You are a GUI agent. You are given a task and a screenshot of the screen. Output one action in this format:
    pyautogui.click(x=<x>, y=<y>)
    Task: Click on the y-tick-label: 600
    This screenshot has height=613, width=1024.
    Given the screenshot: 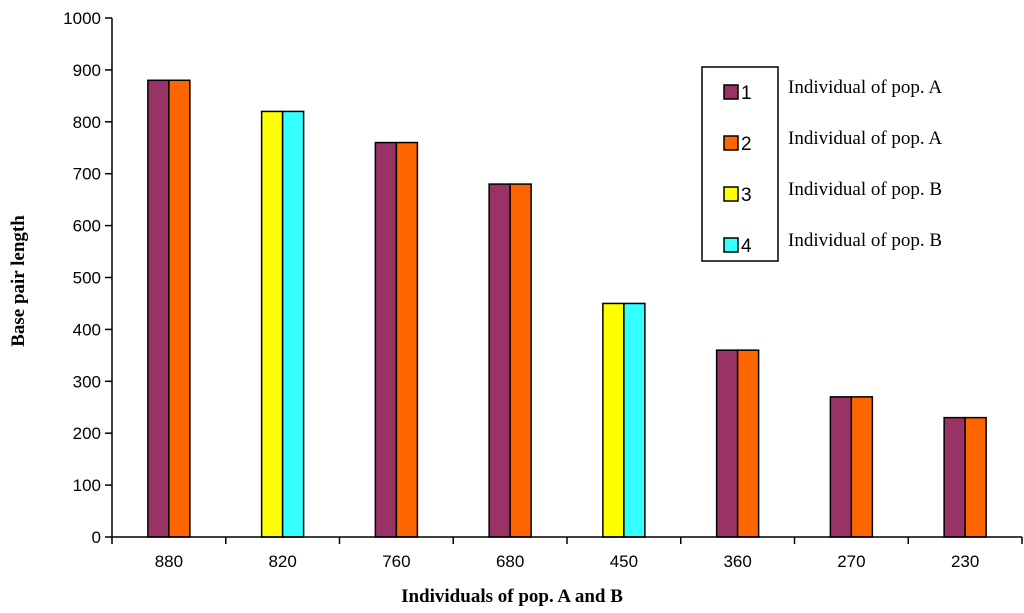 What is the action you would take?
    pyautogui.click(x=87, y=226)
    